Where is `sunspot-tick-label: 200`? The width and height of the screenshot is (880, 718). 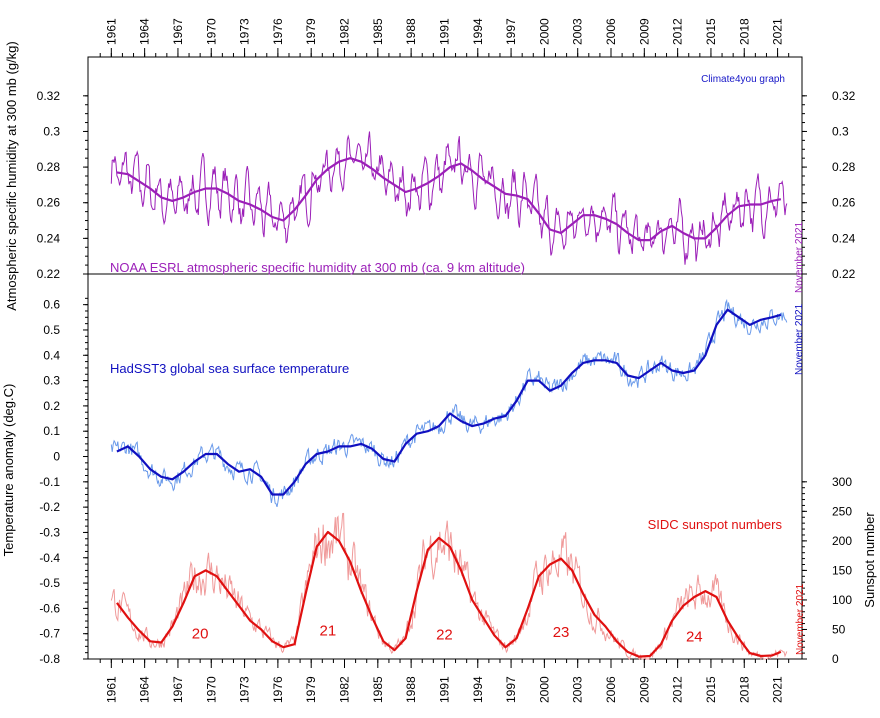
sunspot-tick-label: 200 is located at coordinates (842, 541).